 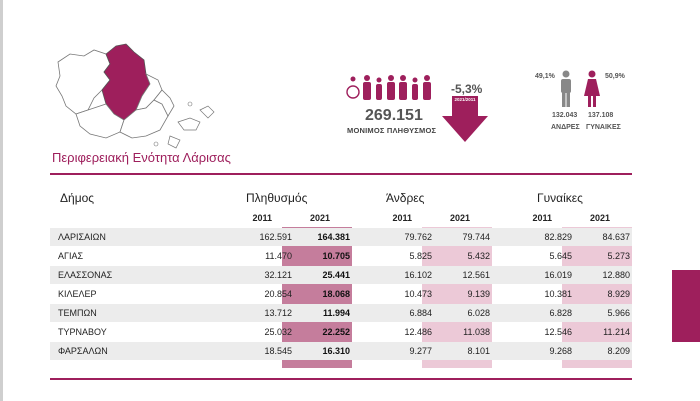 I want to click on section-tab, so click(x=686, y=306).